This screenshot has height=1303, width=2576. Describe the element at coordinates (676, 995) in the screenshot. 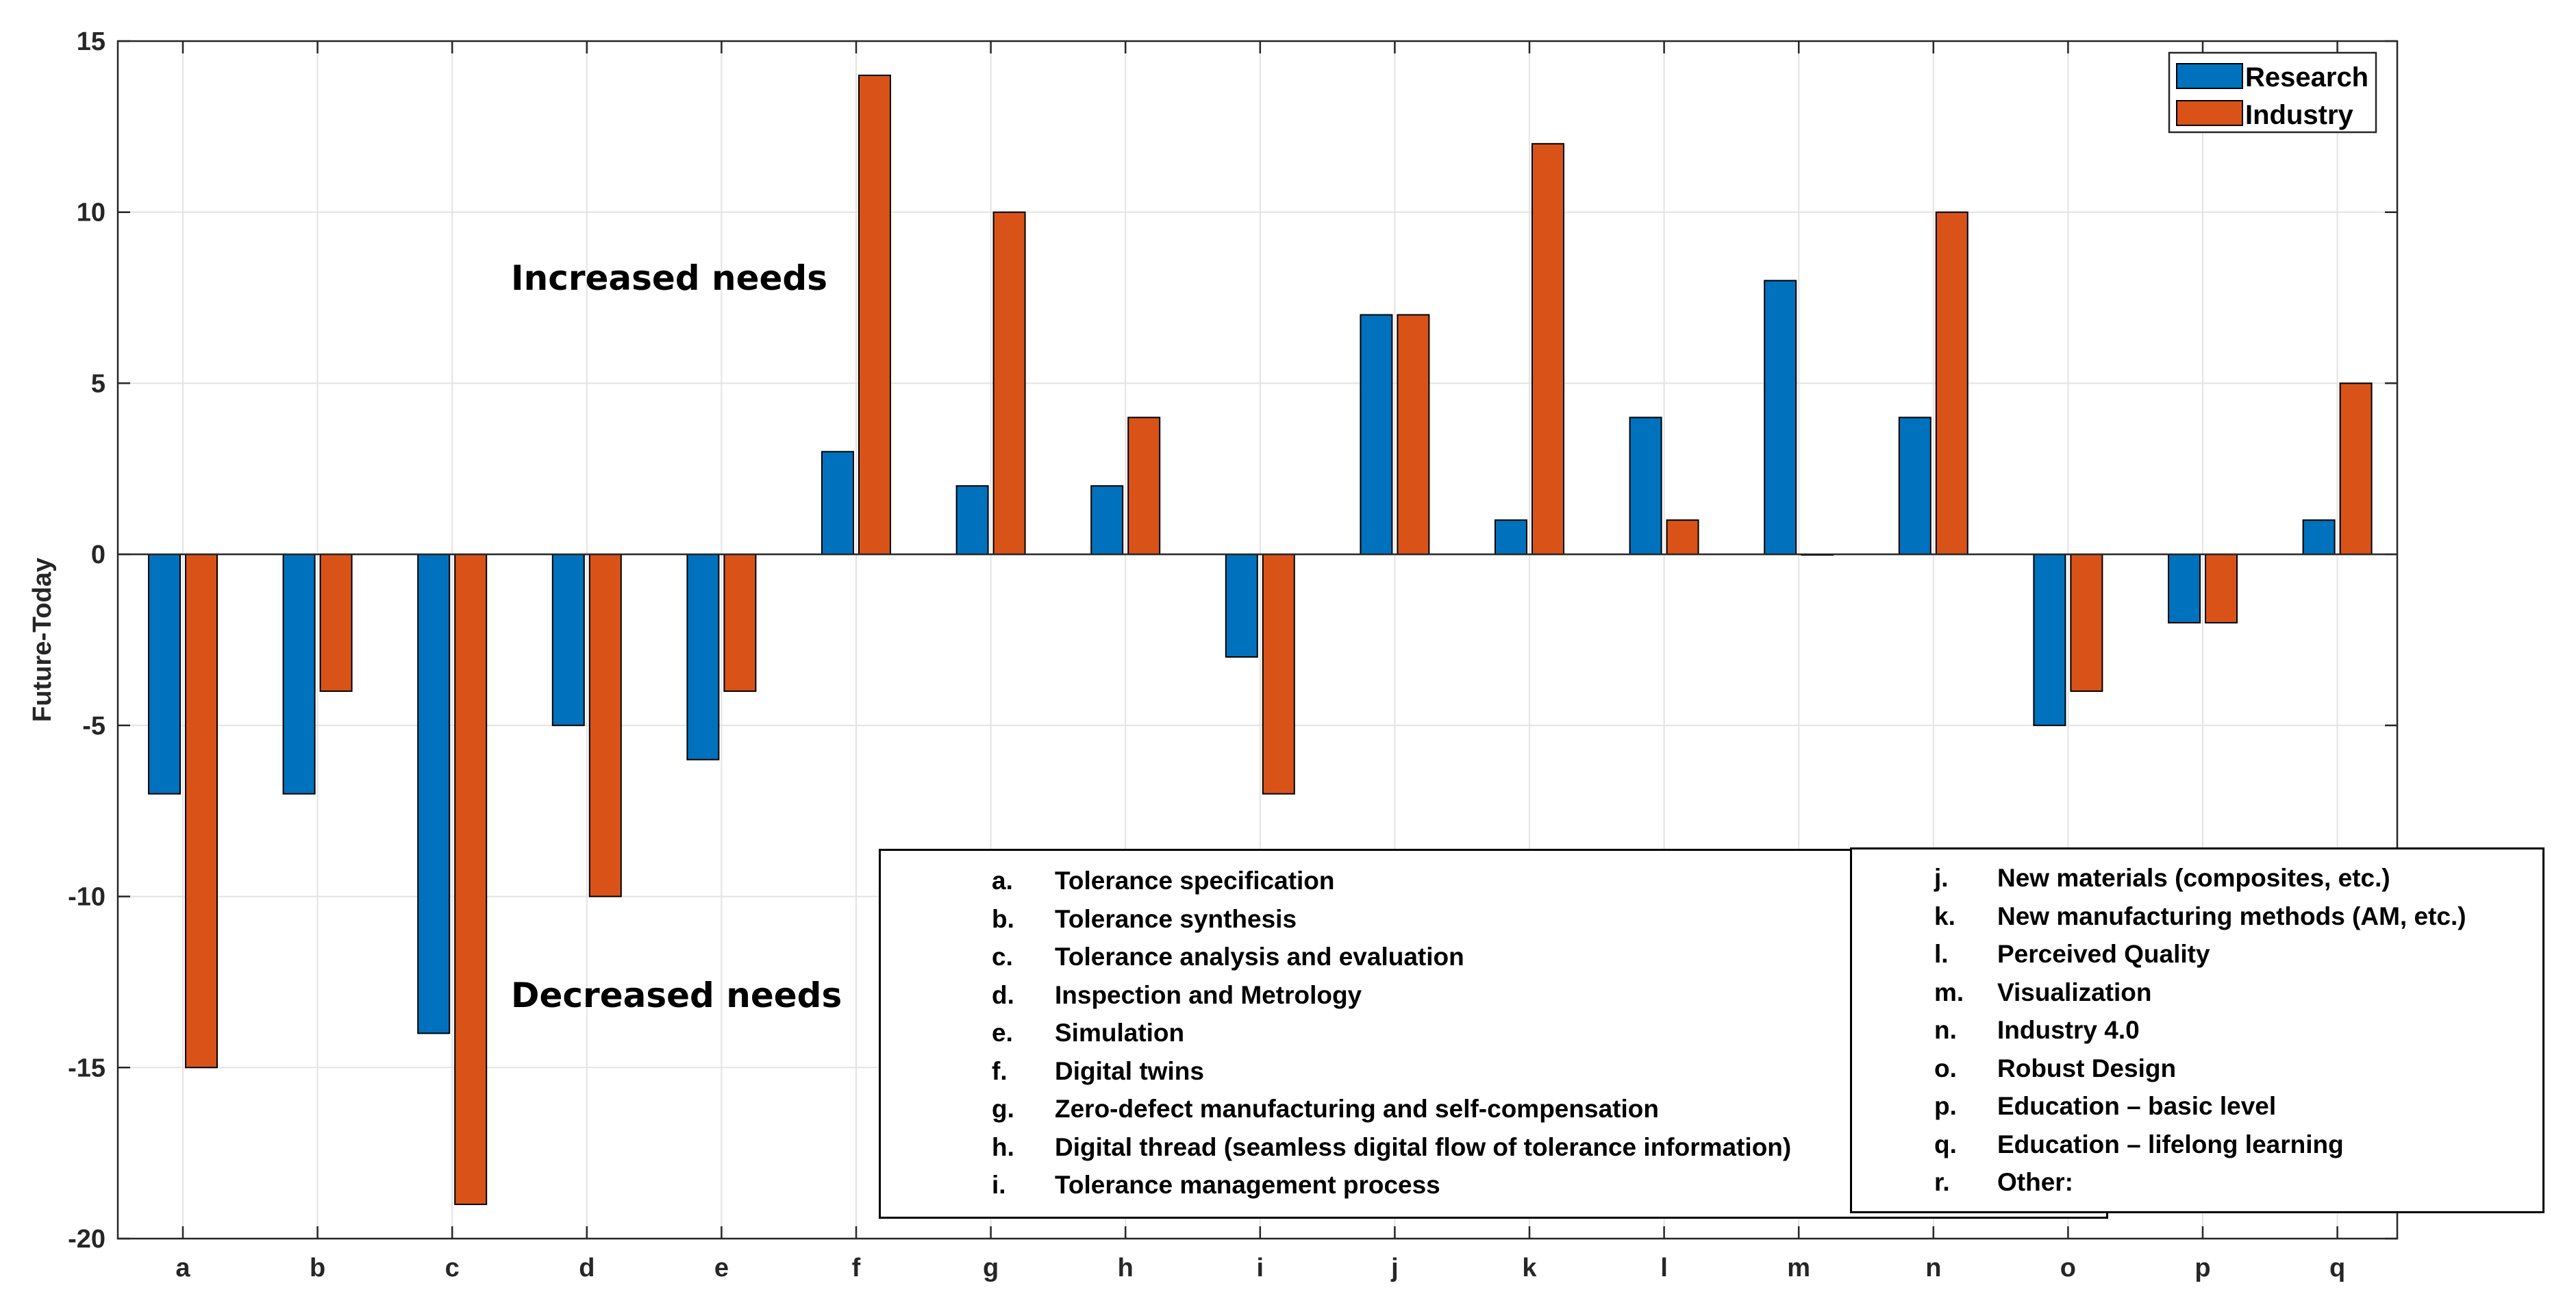

I see `annotation-decreased: Decreased needs` at that location.